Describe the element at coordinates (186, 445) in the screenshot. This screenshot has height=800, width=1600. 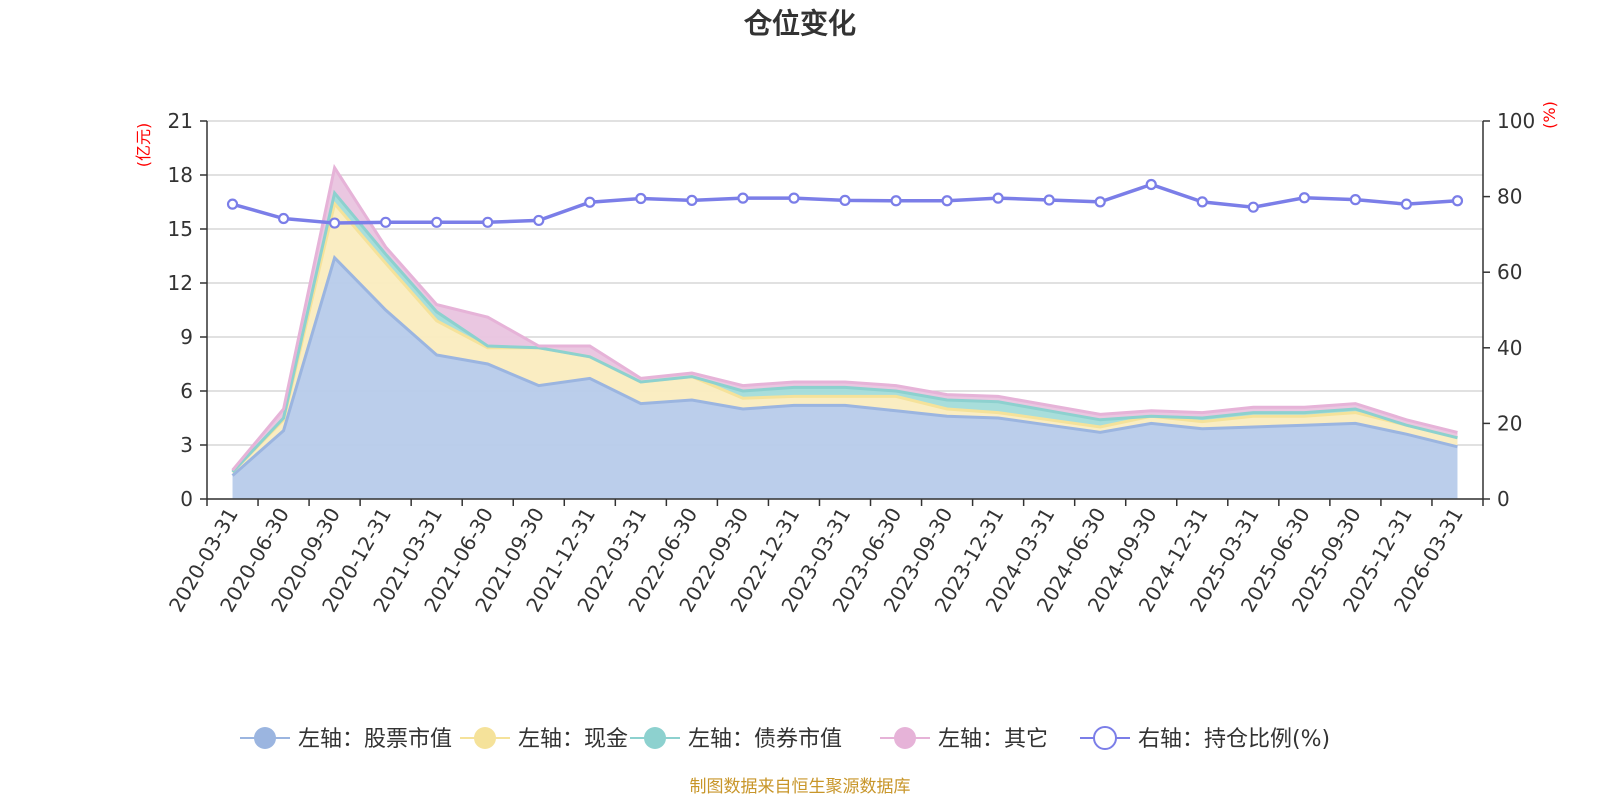
I see `left-tick-label: 3` at that location.